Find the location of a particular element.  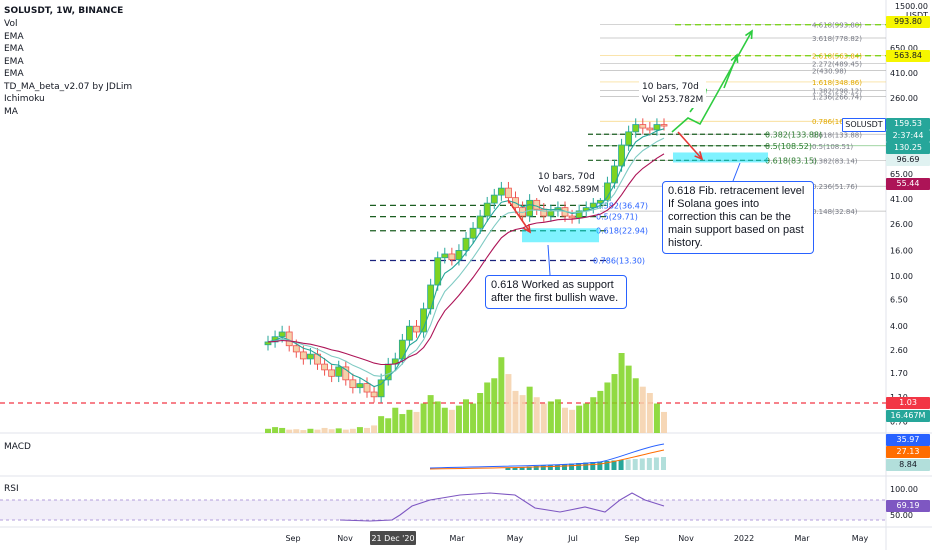

price-tick-label: 650.00 is located at coordinates (904, 48).